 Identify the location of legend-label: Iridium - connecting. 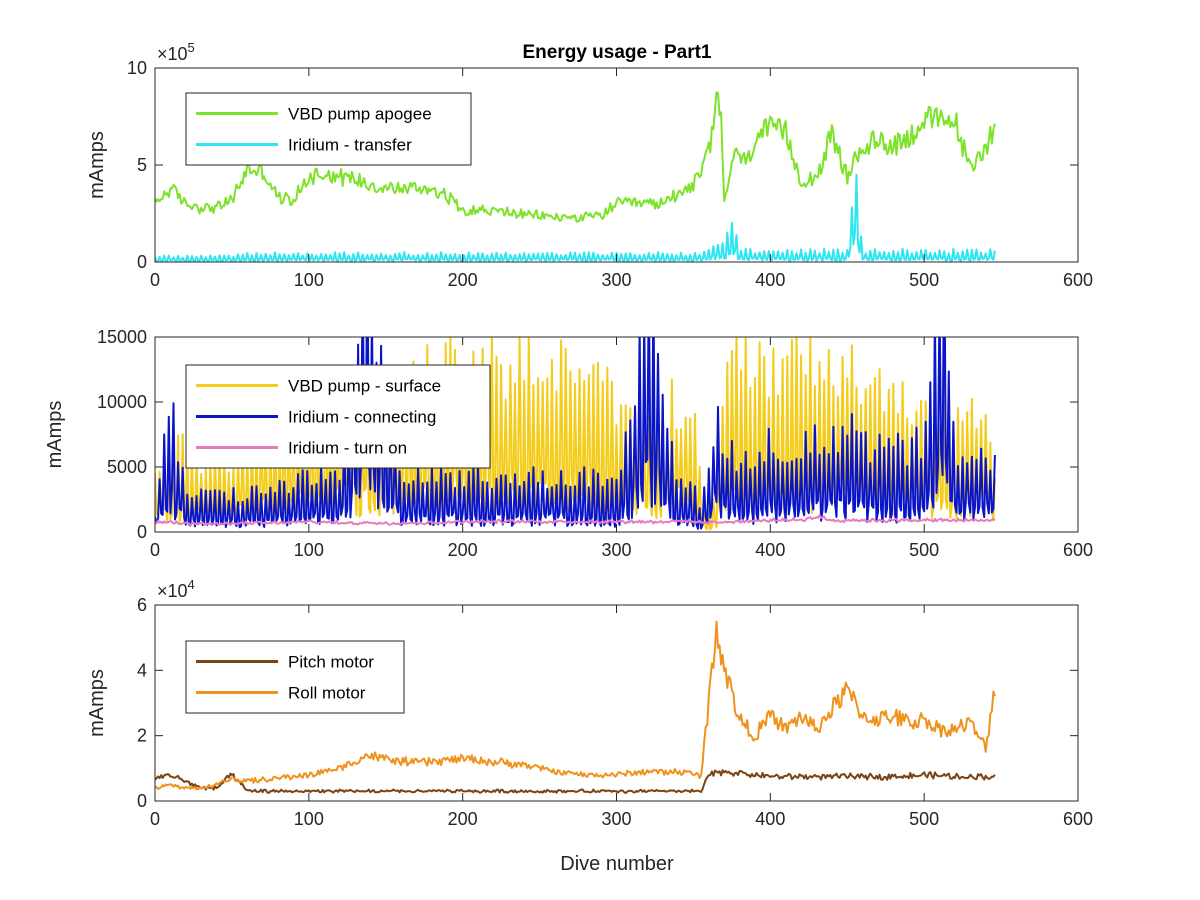
(362, 417).